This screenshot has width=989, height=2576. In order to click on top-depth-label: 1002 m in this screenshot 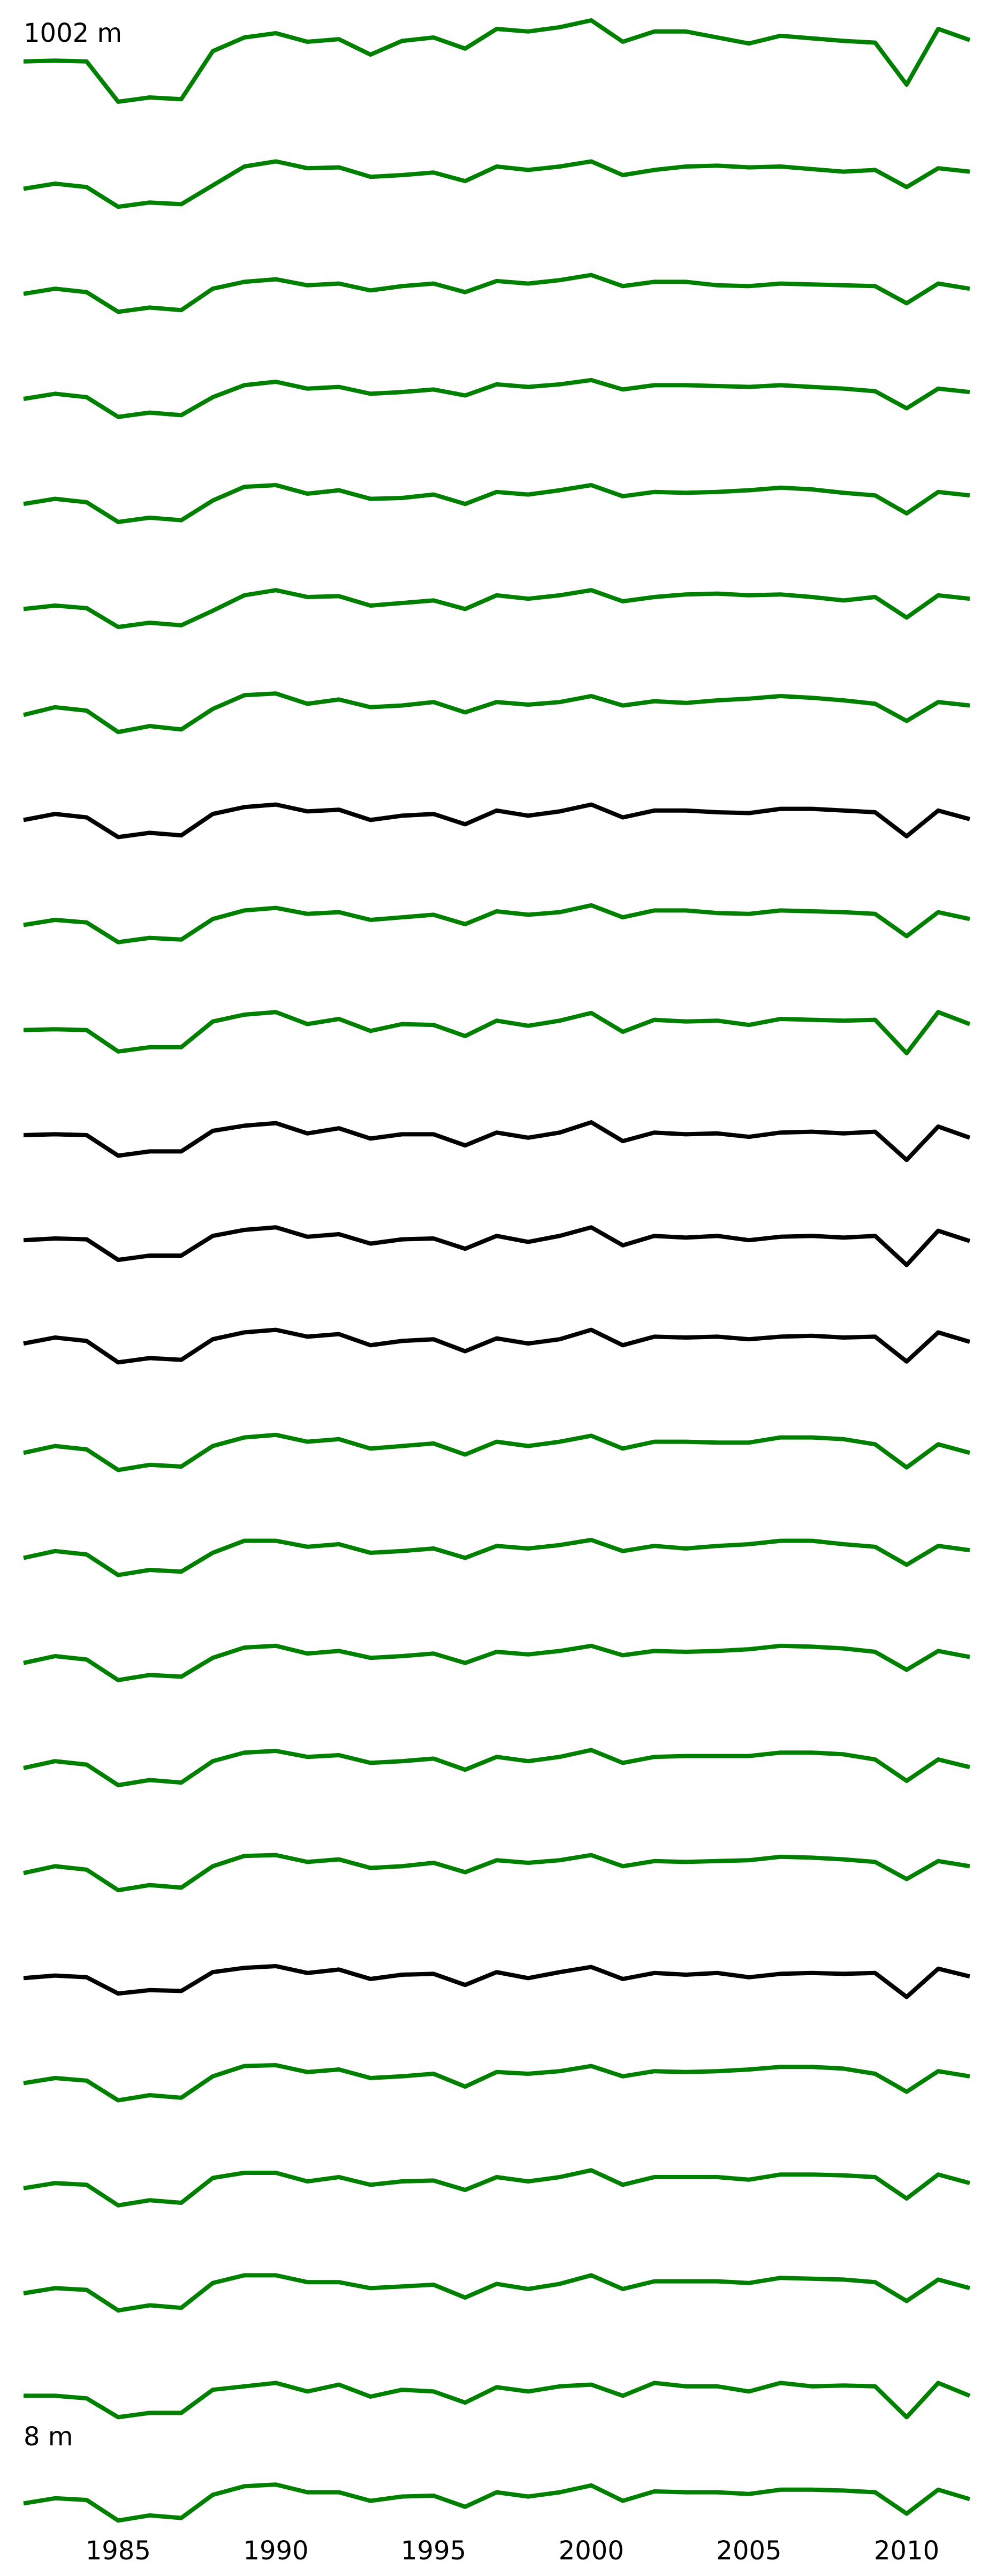, I will do `click(73, 33)`.